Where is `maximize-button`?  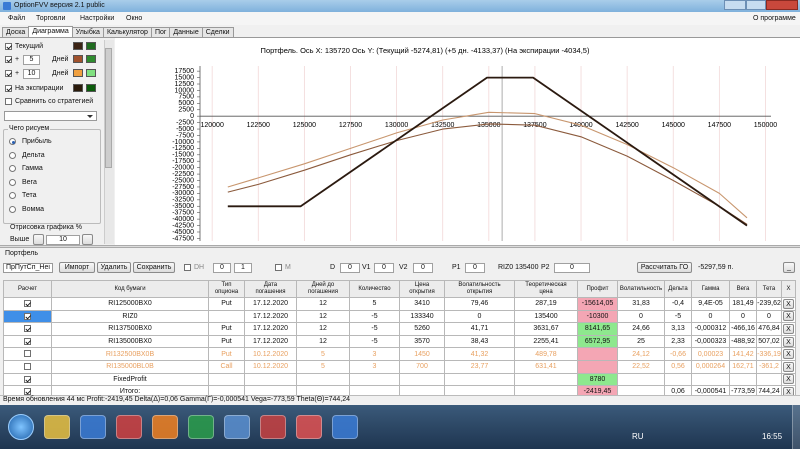 maximize-button is located at coordinates (756, 5).